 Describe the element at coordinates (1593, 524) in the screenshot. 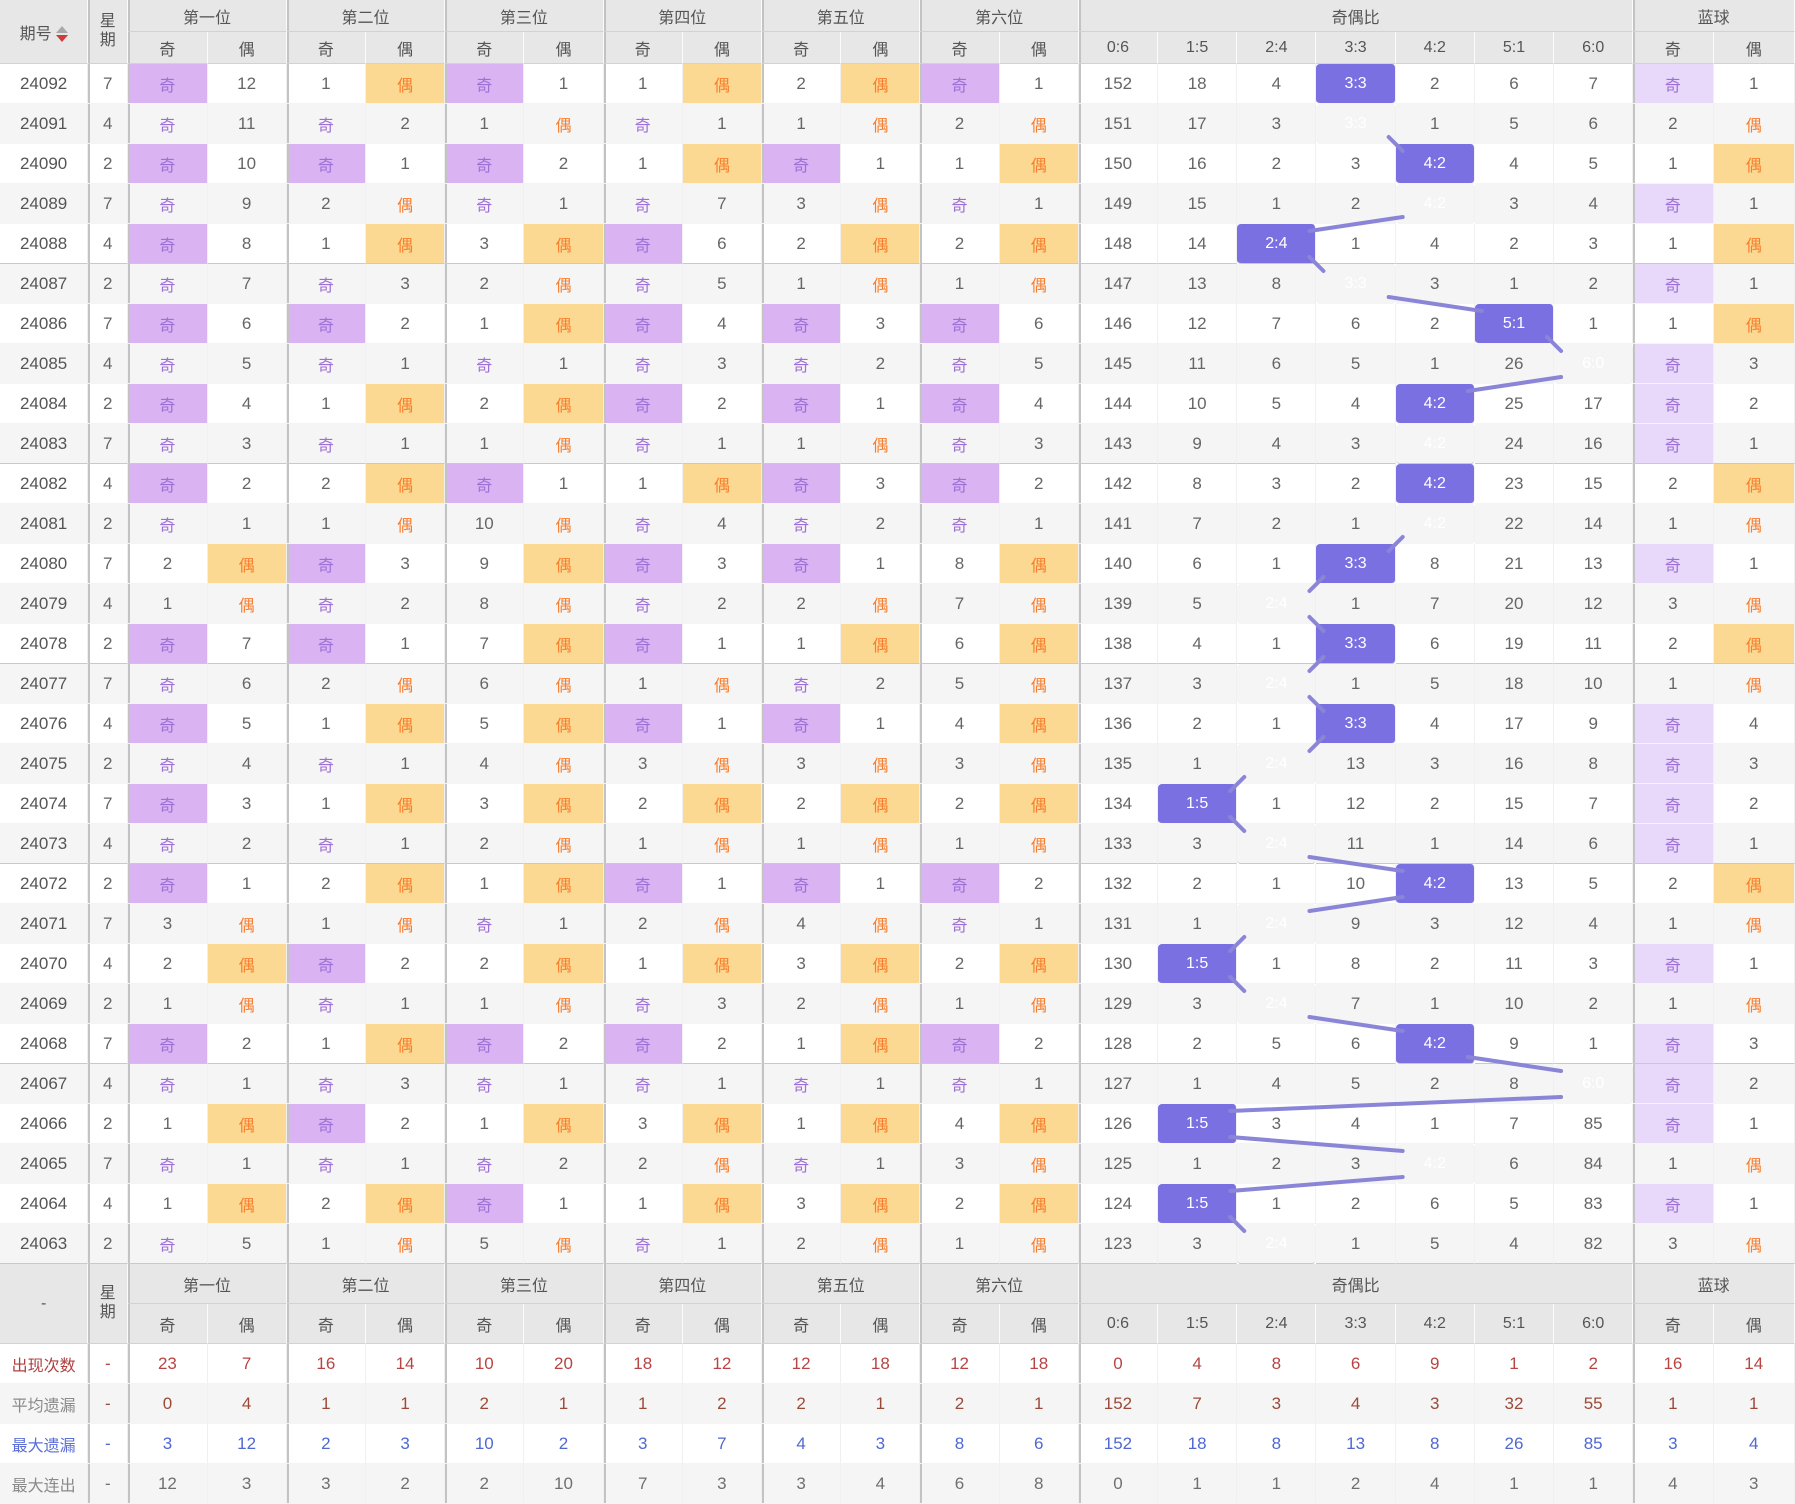

I see `ratio-6:0-cell: 14` at that location.